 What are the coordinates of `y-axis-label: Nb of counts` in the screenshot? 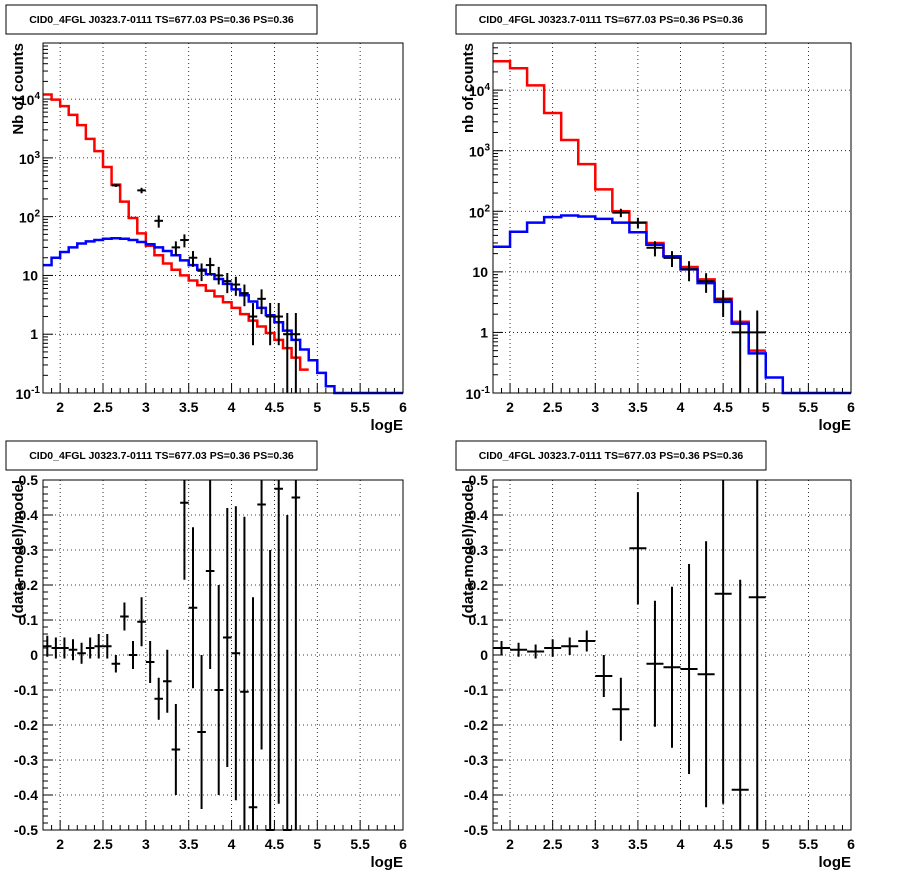 It's located at (18, 89).